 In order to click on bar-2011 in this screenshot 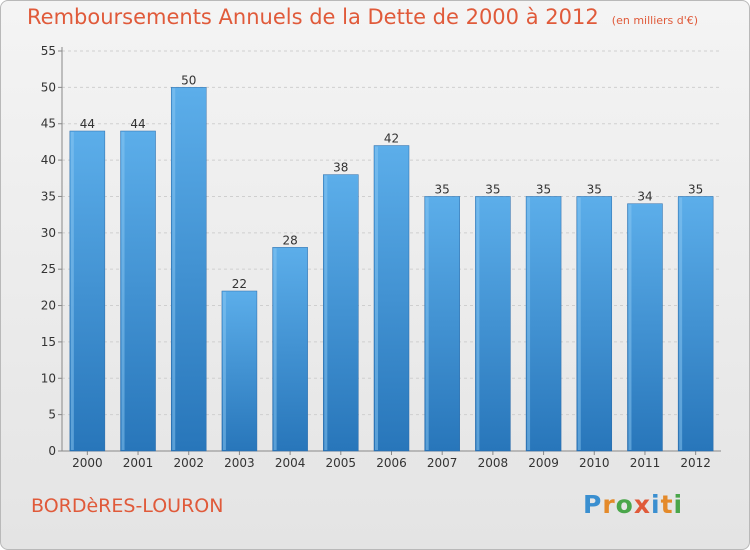, I will do `click(645, 327)`.